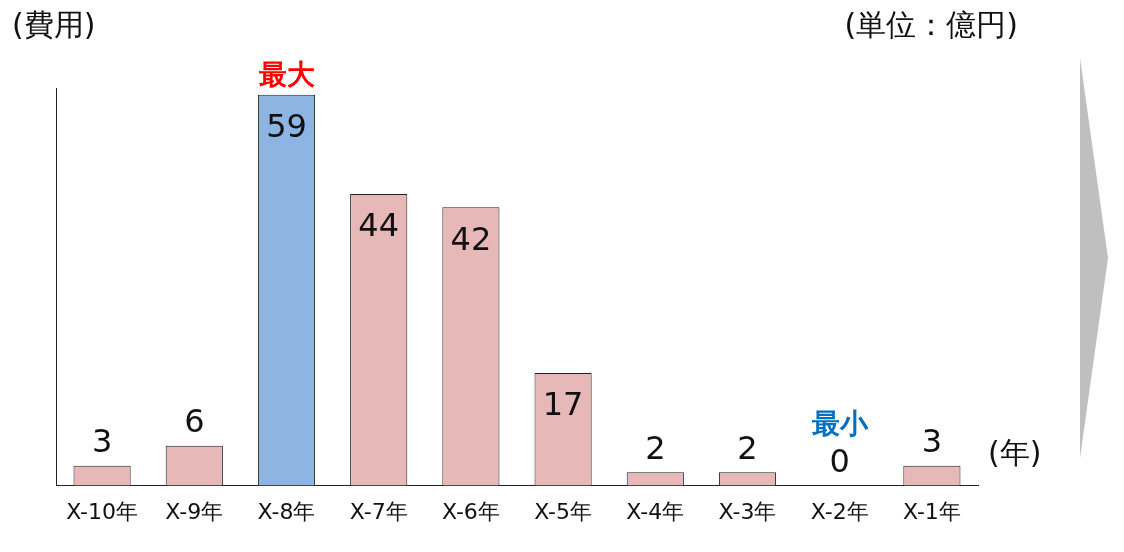 The height and width of the screenshot is (552, 1124). What do you see at coordinates (471, 238) in the screenshot?
I see `data-label: 42` at bounding box center [471, 238].